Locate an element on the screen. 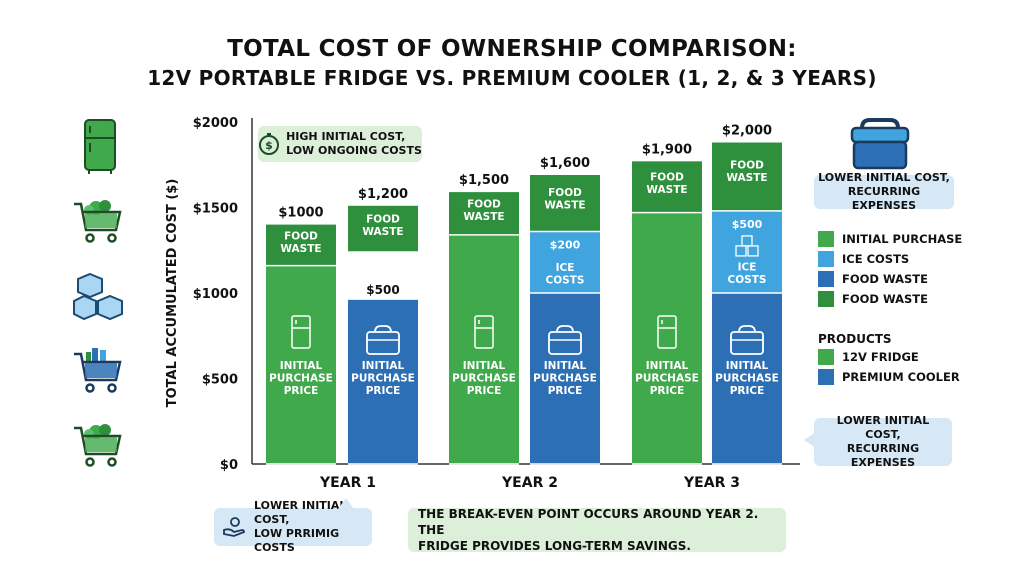 This screenshot has height=572, width=1024. y-tick-label: $500 is located at coordinates (220, 380).